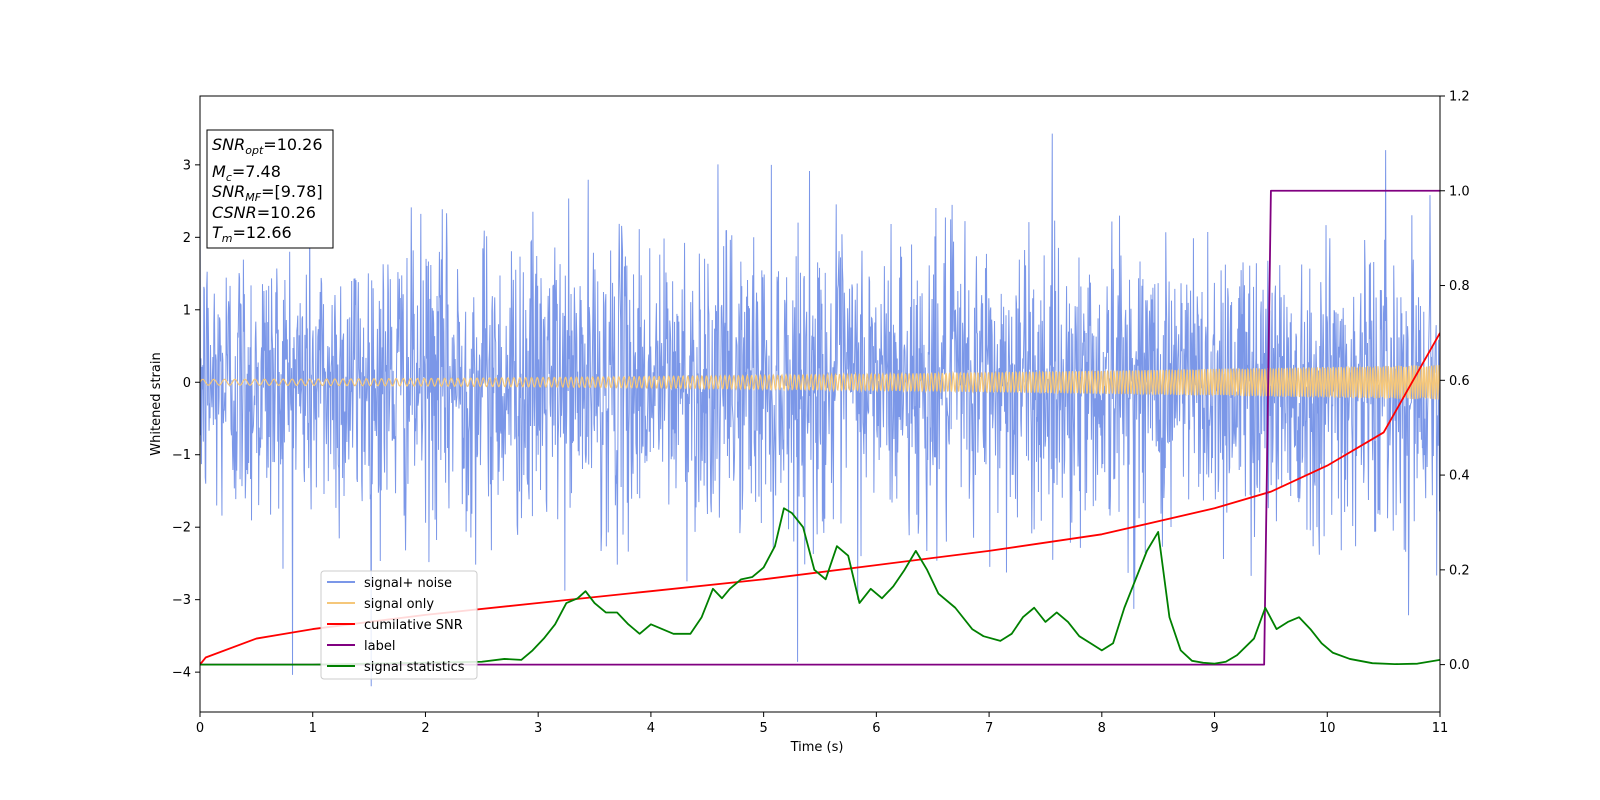 The image size is (1600, 800). I want to click on y-left-tick-label: 2, so click(187, 238).